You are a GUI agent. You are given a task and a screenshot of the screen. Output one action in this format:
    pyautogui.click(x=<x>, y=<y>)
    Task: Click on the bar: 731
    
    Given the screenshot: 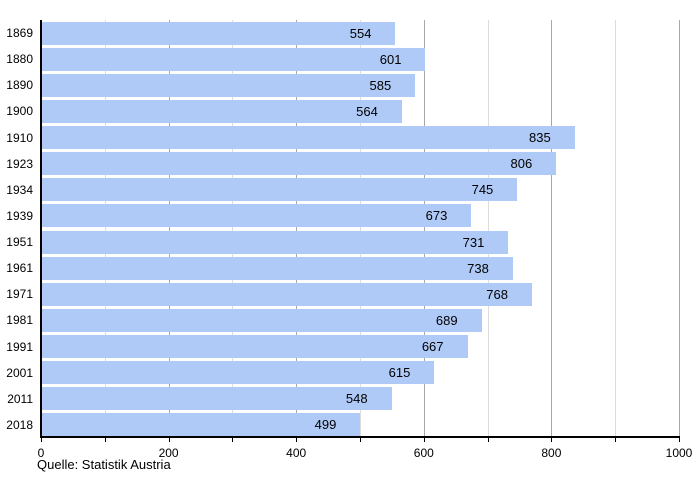 What is the action you would take?
    pyautogui.click(x=275, y=242)
    